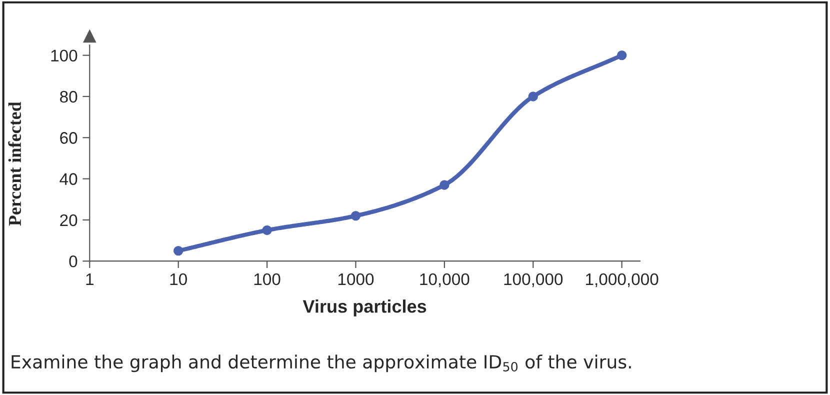 The height and width of the screenshot is (395, 830). I want to click on x-tick-label: 1000, so click(356, 279).